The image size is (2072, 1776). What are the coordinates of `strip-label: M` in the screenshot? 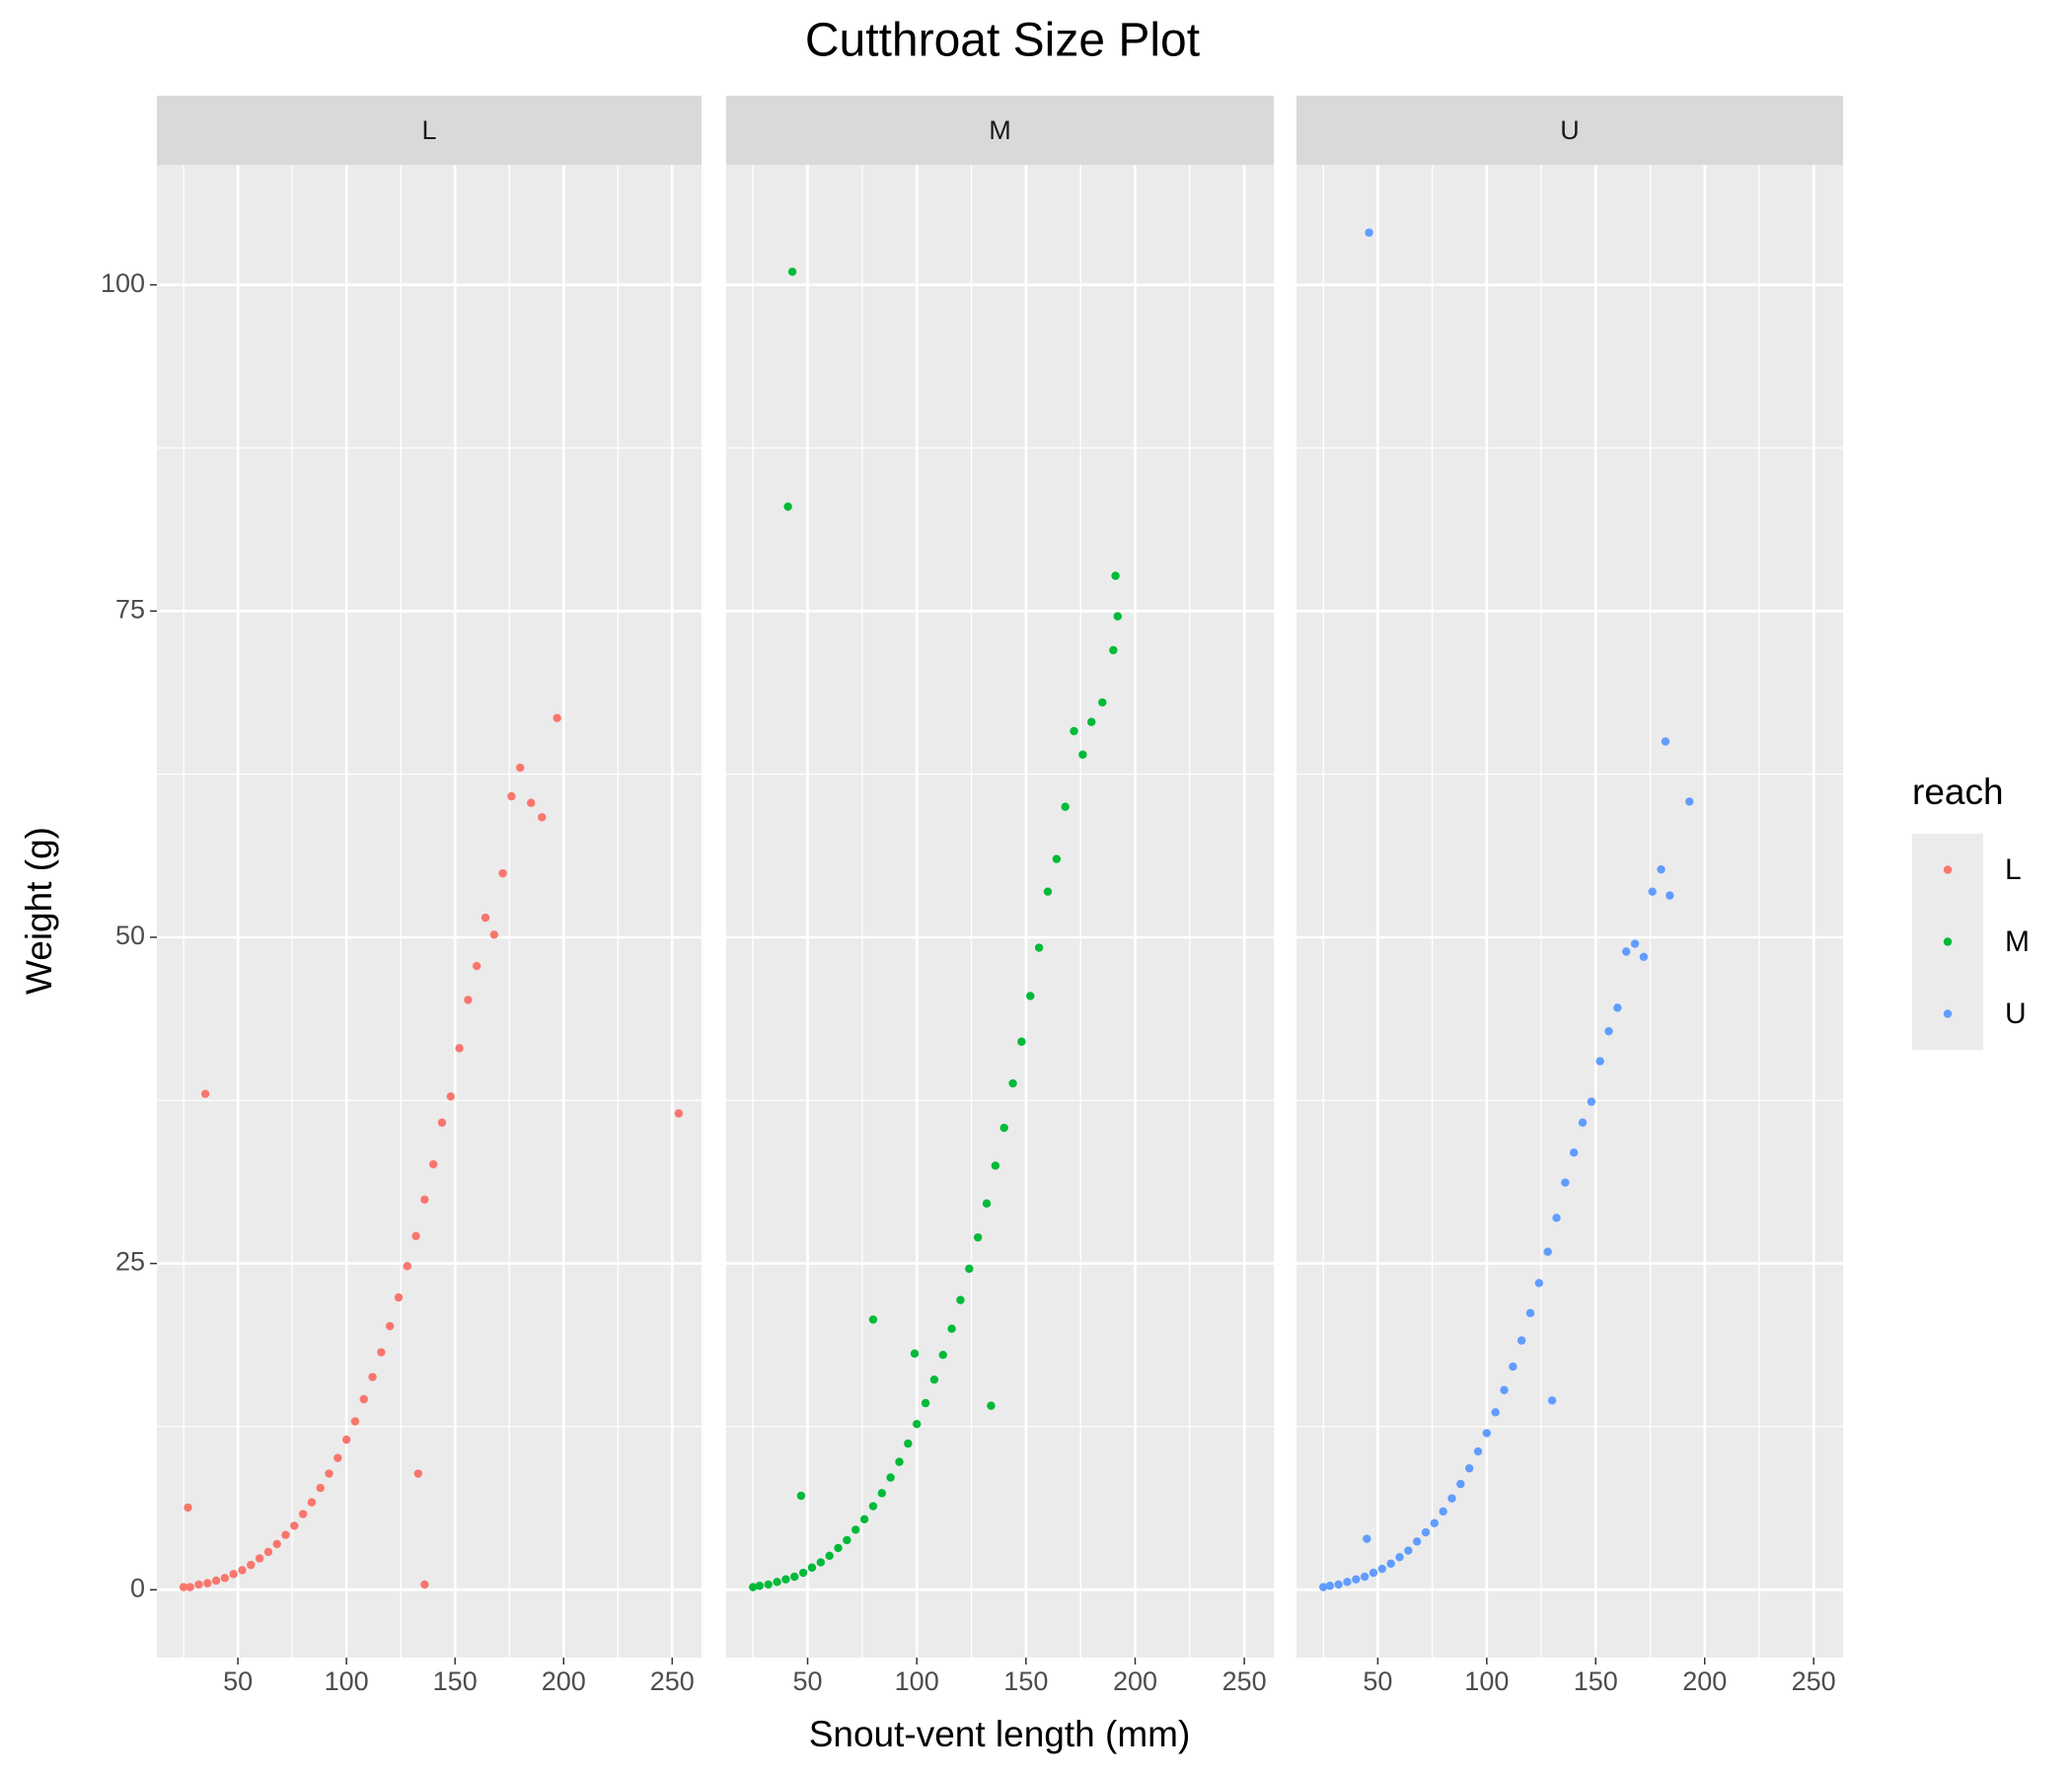 It's located at (1000, 130).